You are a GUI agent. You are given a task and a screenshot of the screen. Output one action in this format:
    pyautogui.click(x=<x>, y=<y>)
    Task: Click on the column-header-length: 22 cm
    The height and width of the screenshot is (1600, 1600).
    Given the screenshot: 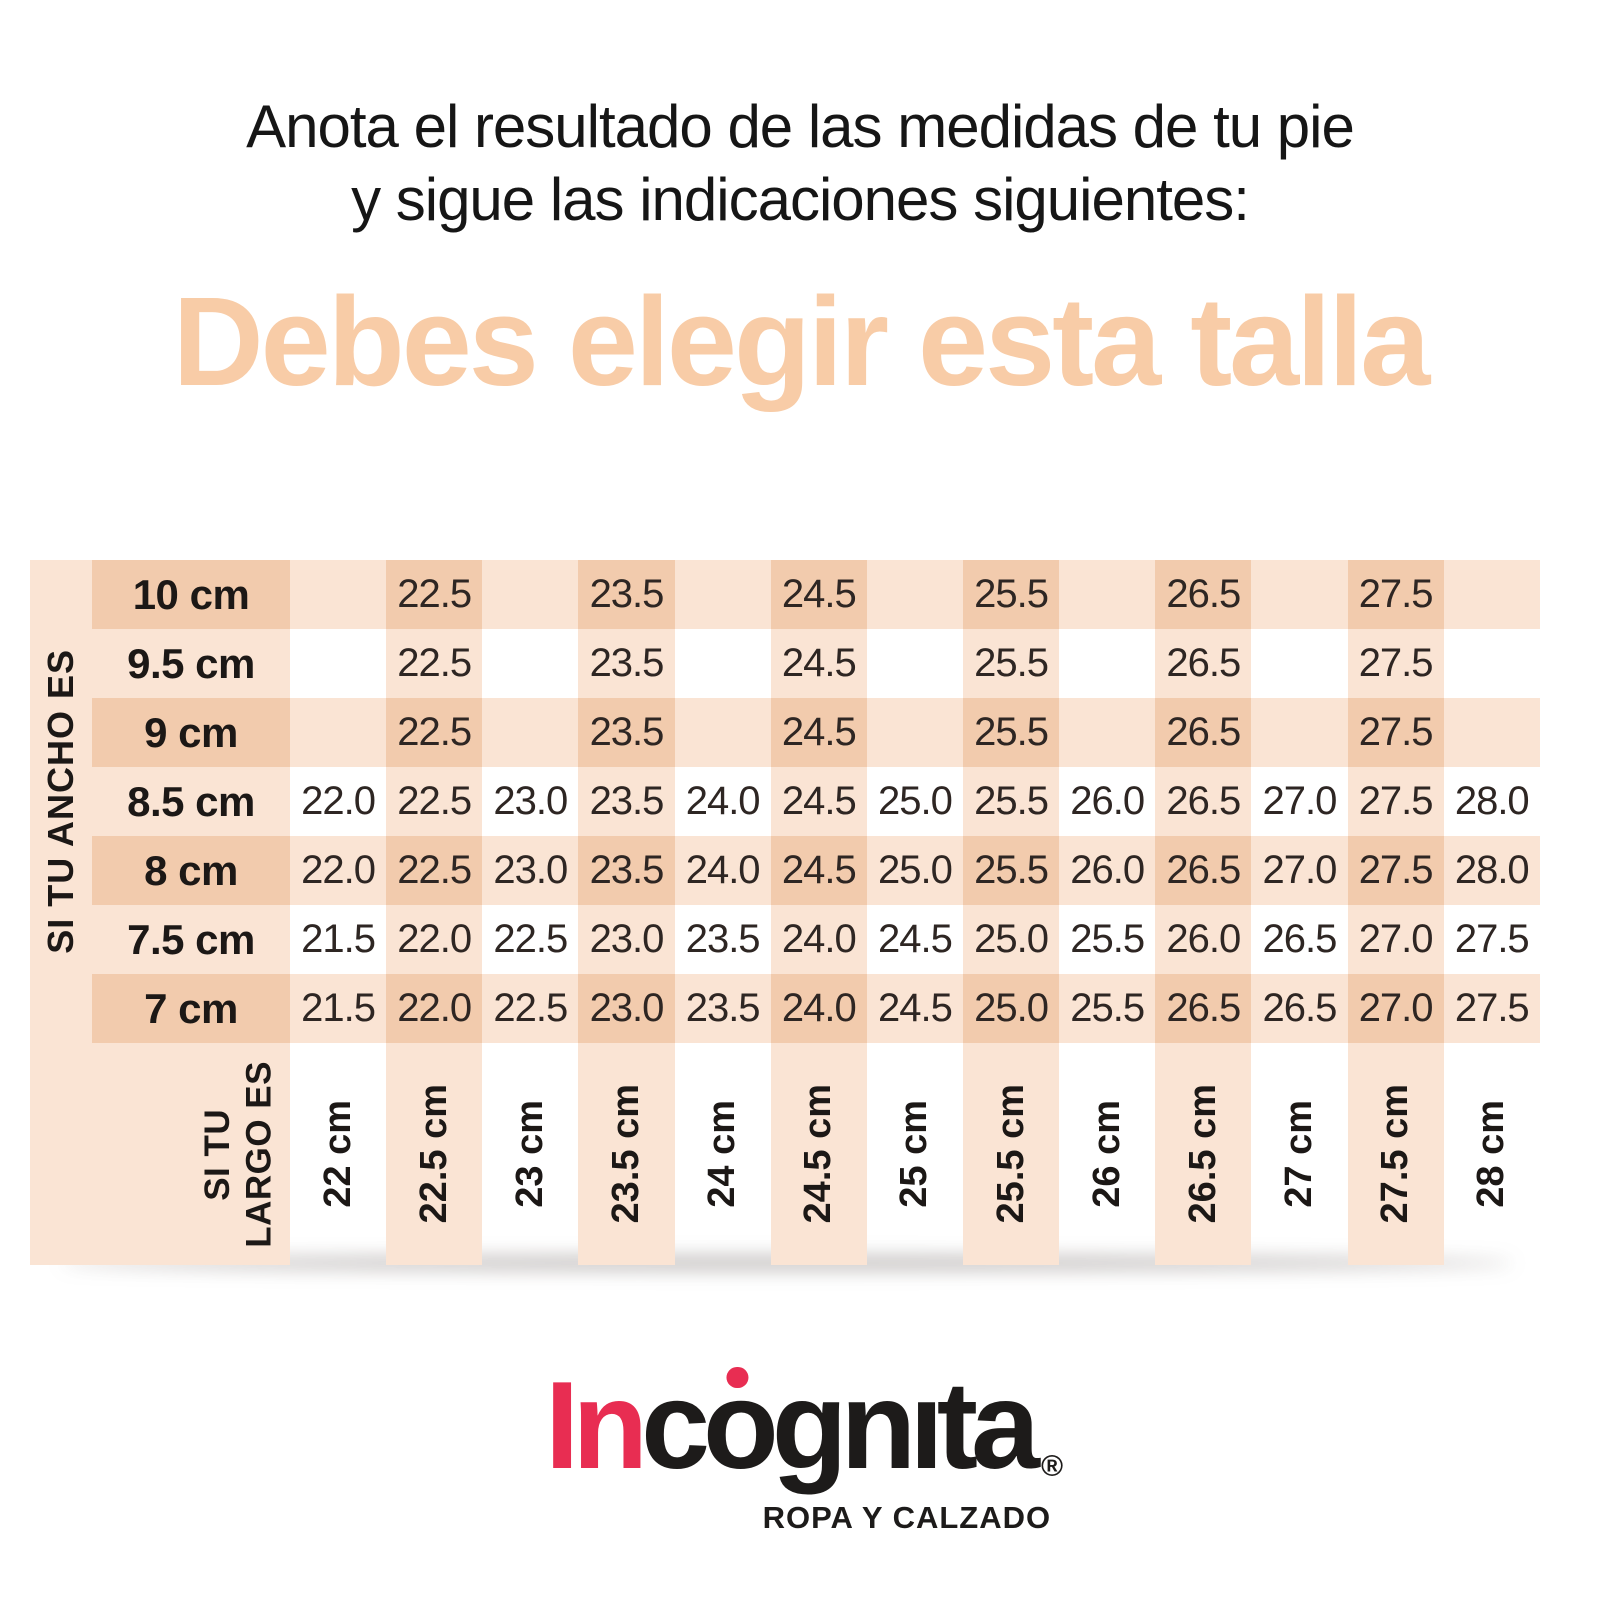 What is the action you would take?
    pyautogui.click(x=337, y=1154)
    